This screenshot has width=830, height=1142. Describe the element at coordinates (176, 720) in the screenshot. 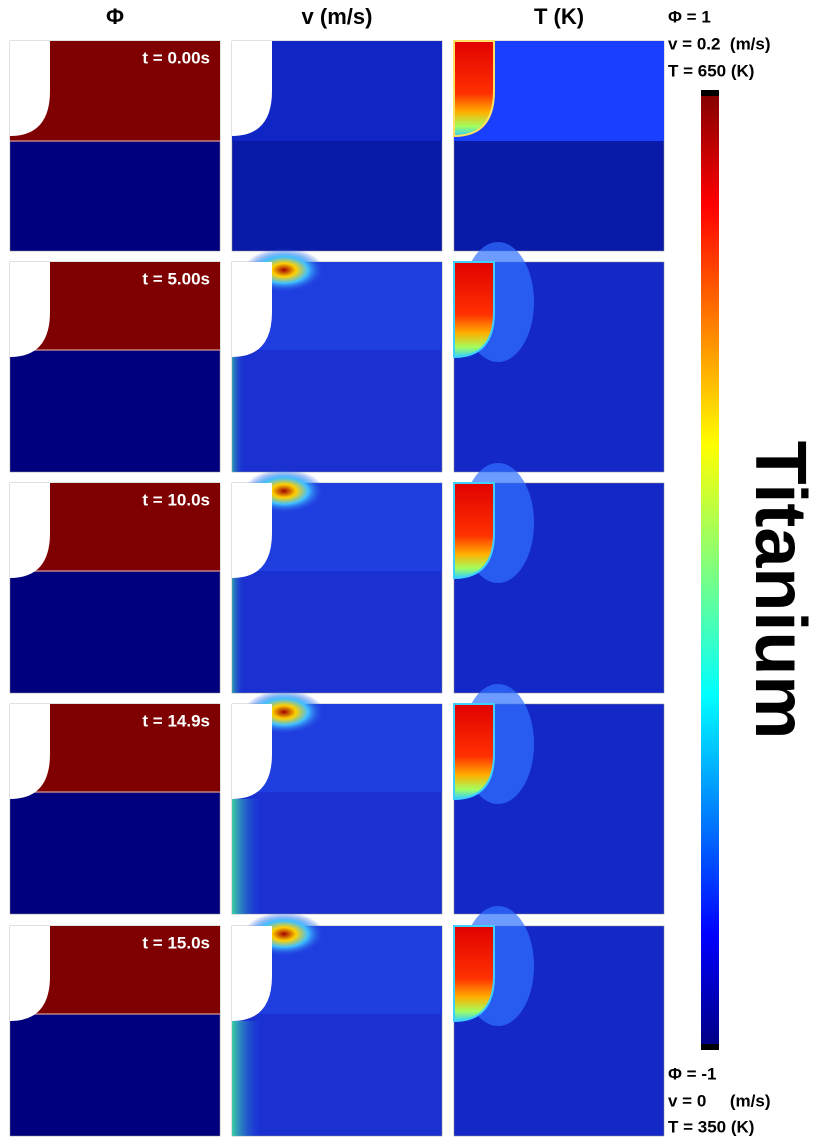

I see `time-label: t = 14.9s` at that location.